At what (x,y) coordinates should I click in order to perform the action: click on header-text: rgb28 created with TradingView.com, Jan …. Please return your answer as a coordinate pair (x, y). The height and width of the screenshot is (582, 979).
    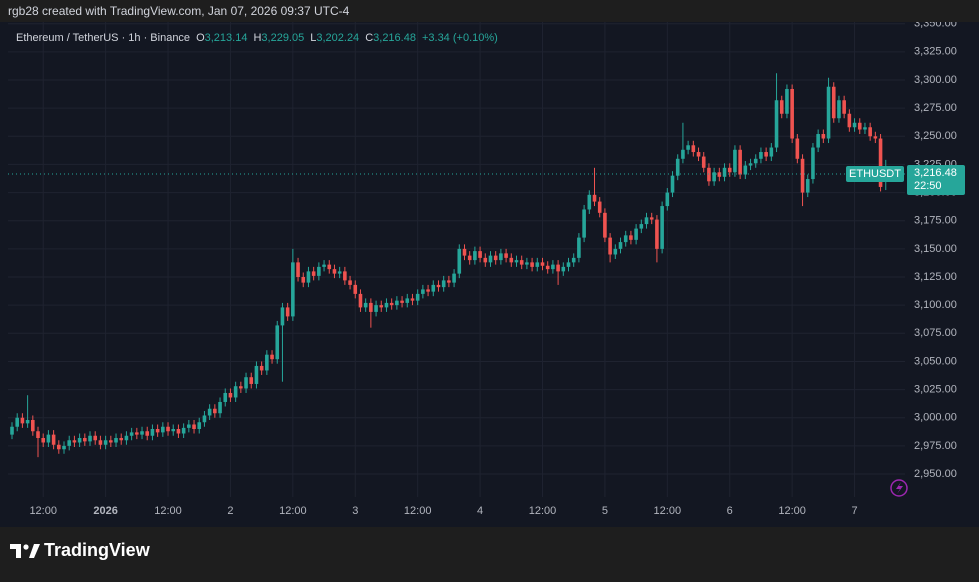
    Looking at the image, I should click on (179, 11).